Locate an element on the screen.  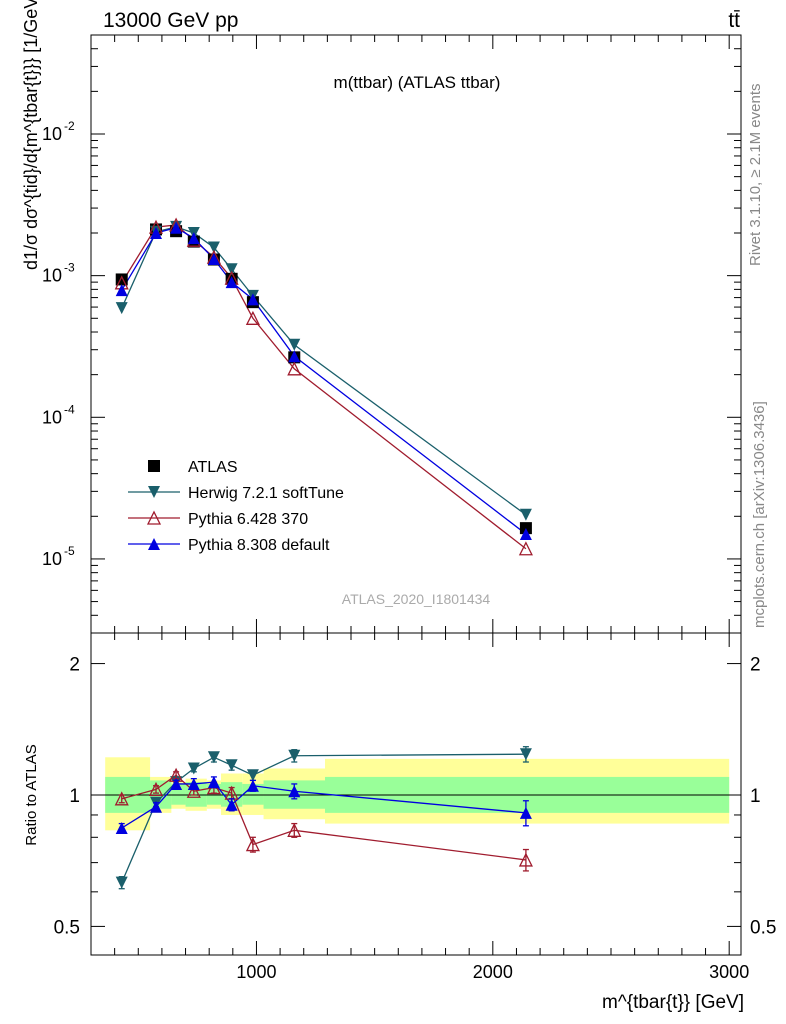
legend-label: Herwig 7.2.1 softTune is located at coordinates (266, 493).